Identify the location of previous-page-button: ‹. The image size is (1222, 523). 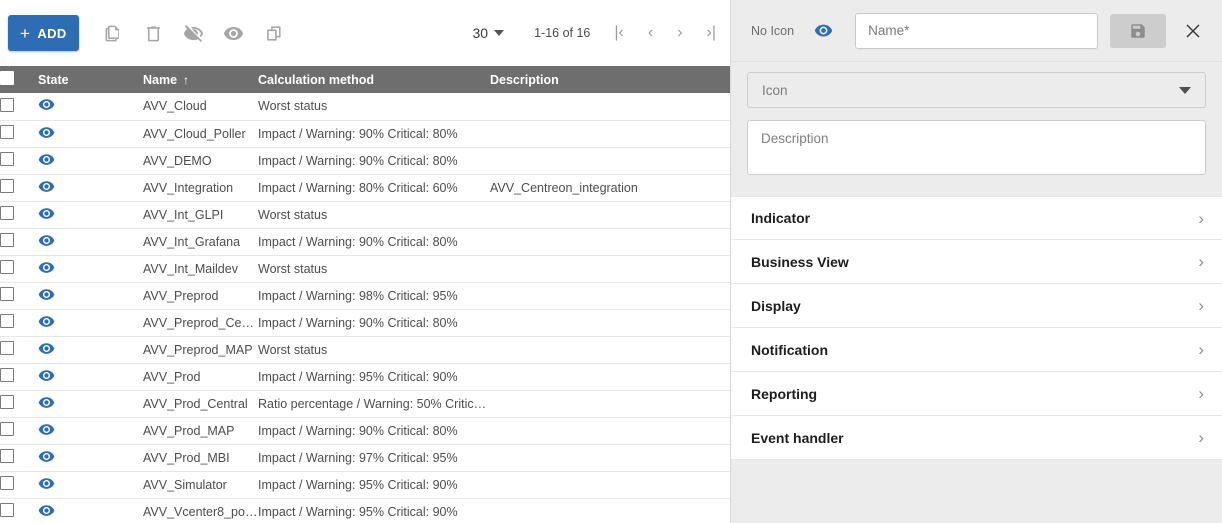
(650, 32).